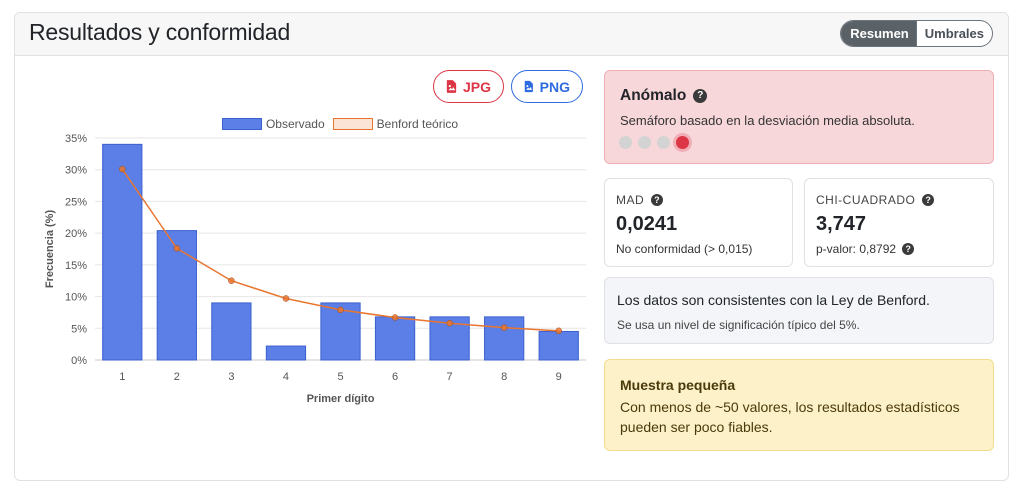  I want to click on chi-value: 3,747, so click(841, 224).